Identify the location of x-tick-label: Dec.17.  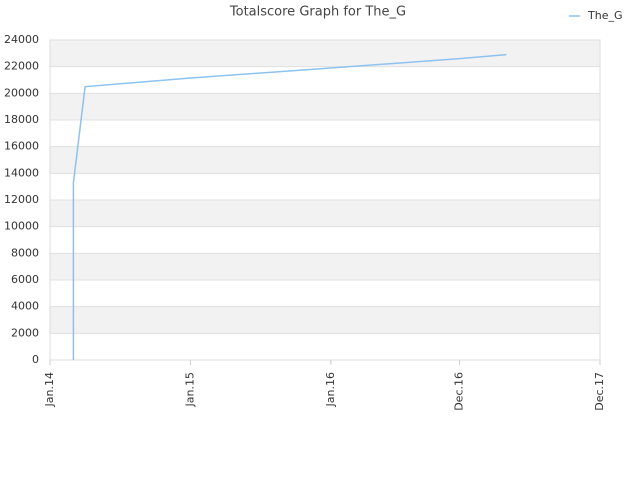
(599, 391).